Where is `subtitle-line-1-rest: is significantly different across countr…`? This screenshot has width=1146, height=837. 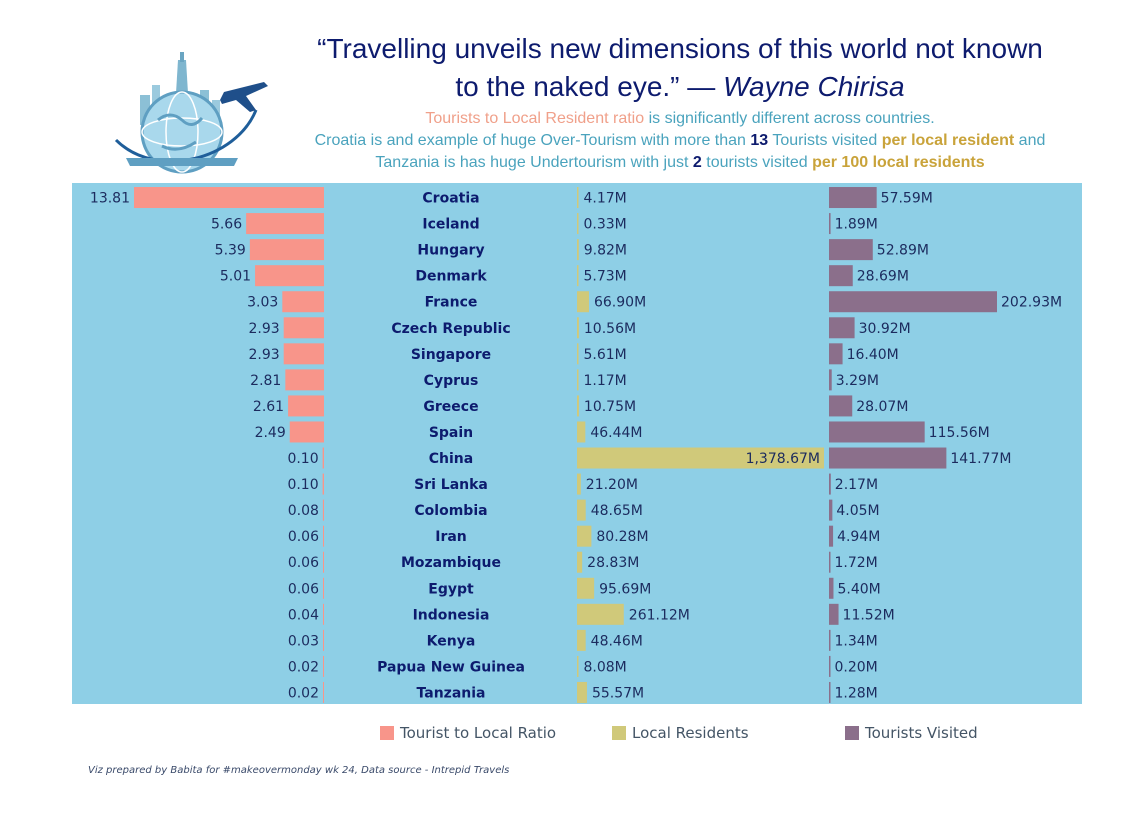 subtitle-line-1-rest: is significantly different across countr… is located at coordinates (791, 118).